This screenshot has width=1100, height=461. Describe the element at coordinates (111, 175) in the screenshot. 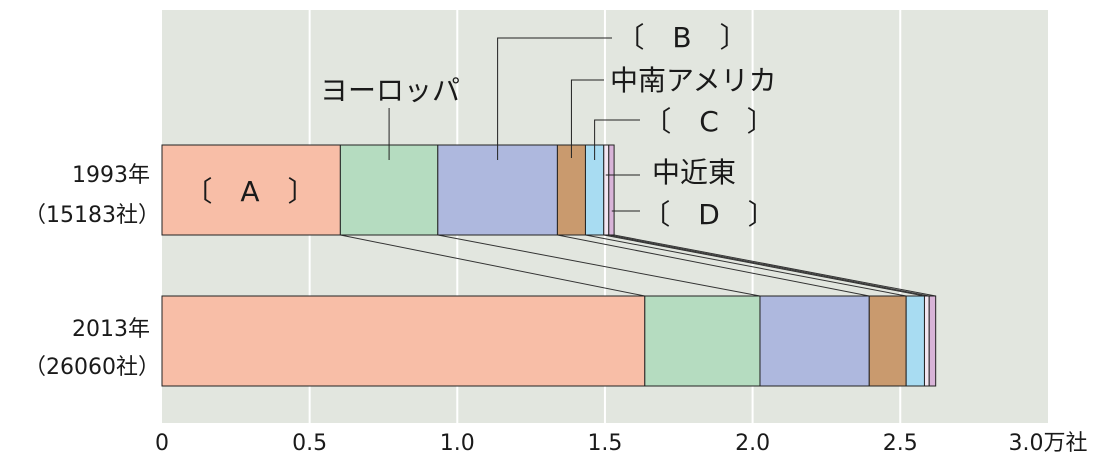

I see `row-label-year-1993: 1993年` at that location.